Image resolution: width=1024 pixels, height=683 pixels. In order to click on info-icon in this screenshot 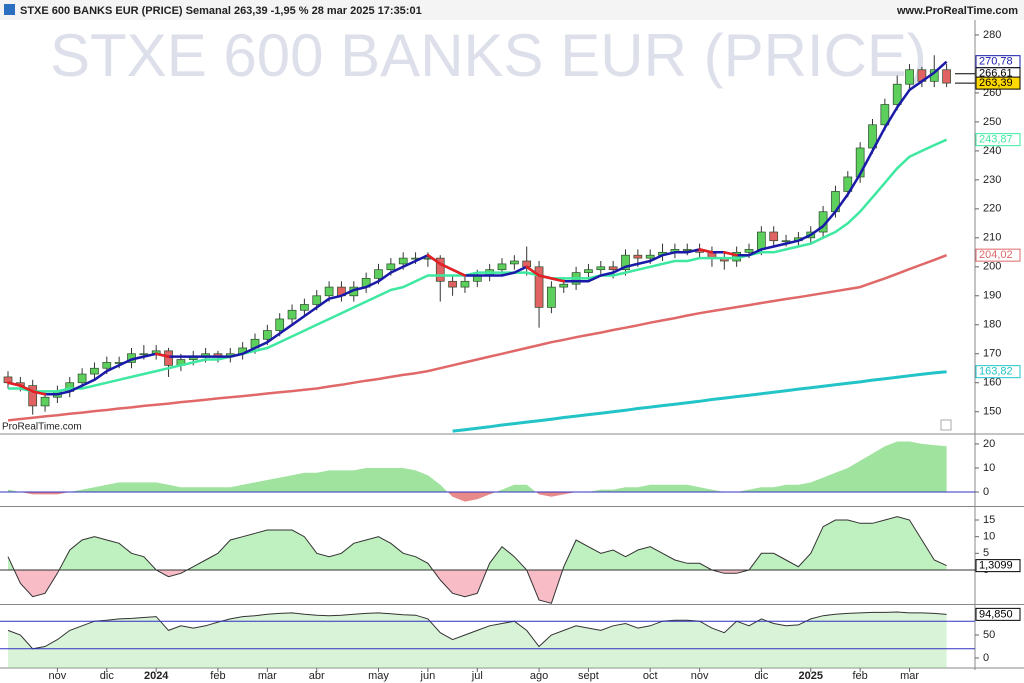, I will do `click(946, 425)`.